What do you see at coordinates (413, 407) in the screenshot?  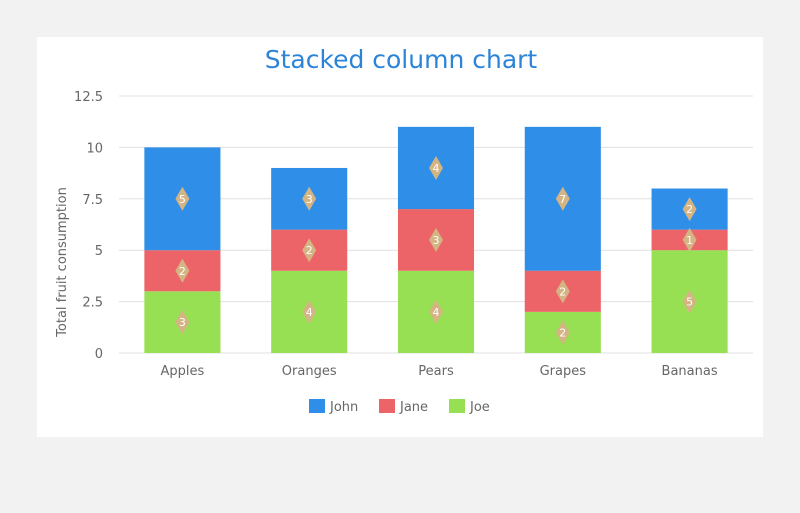 I see `legend-label-jane: Jane` at bounding box center [413, 407].